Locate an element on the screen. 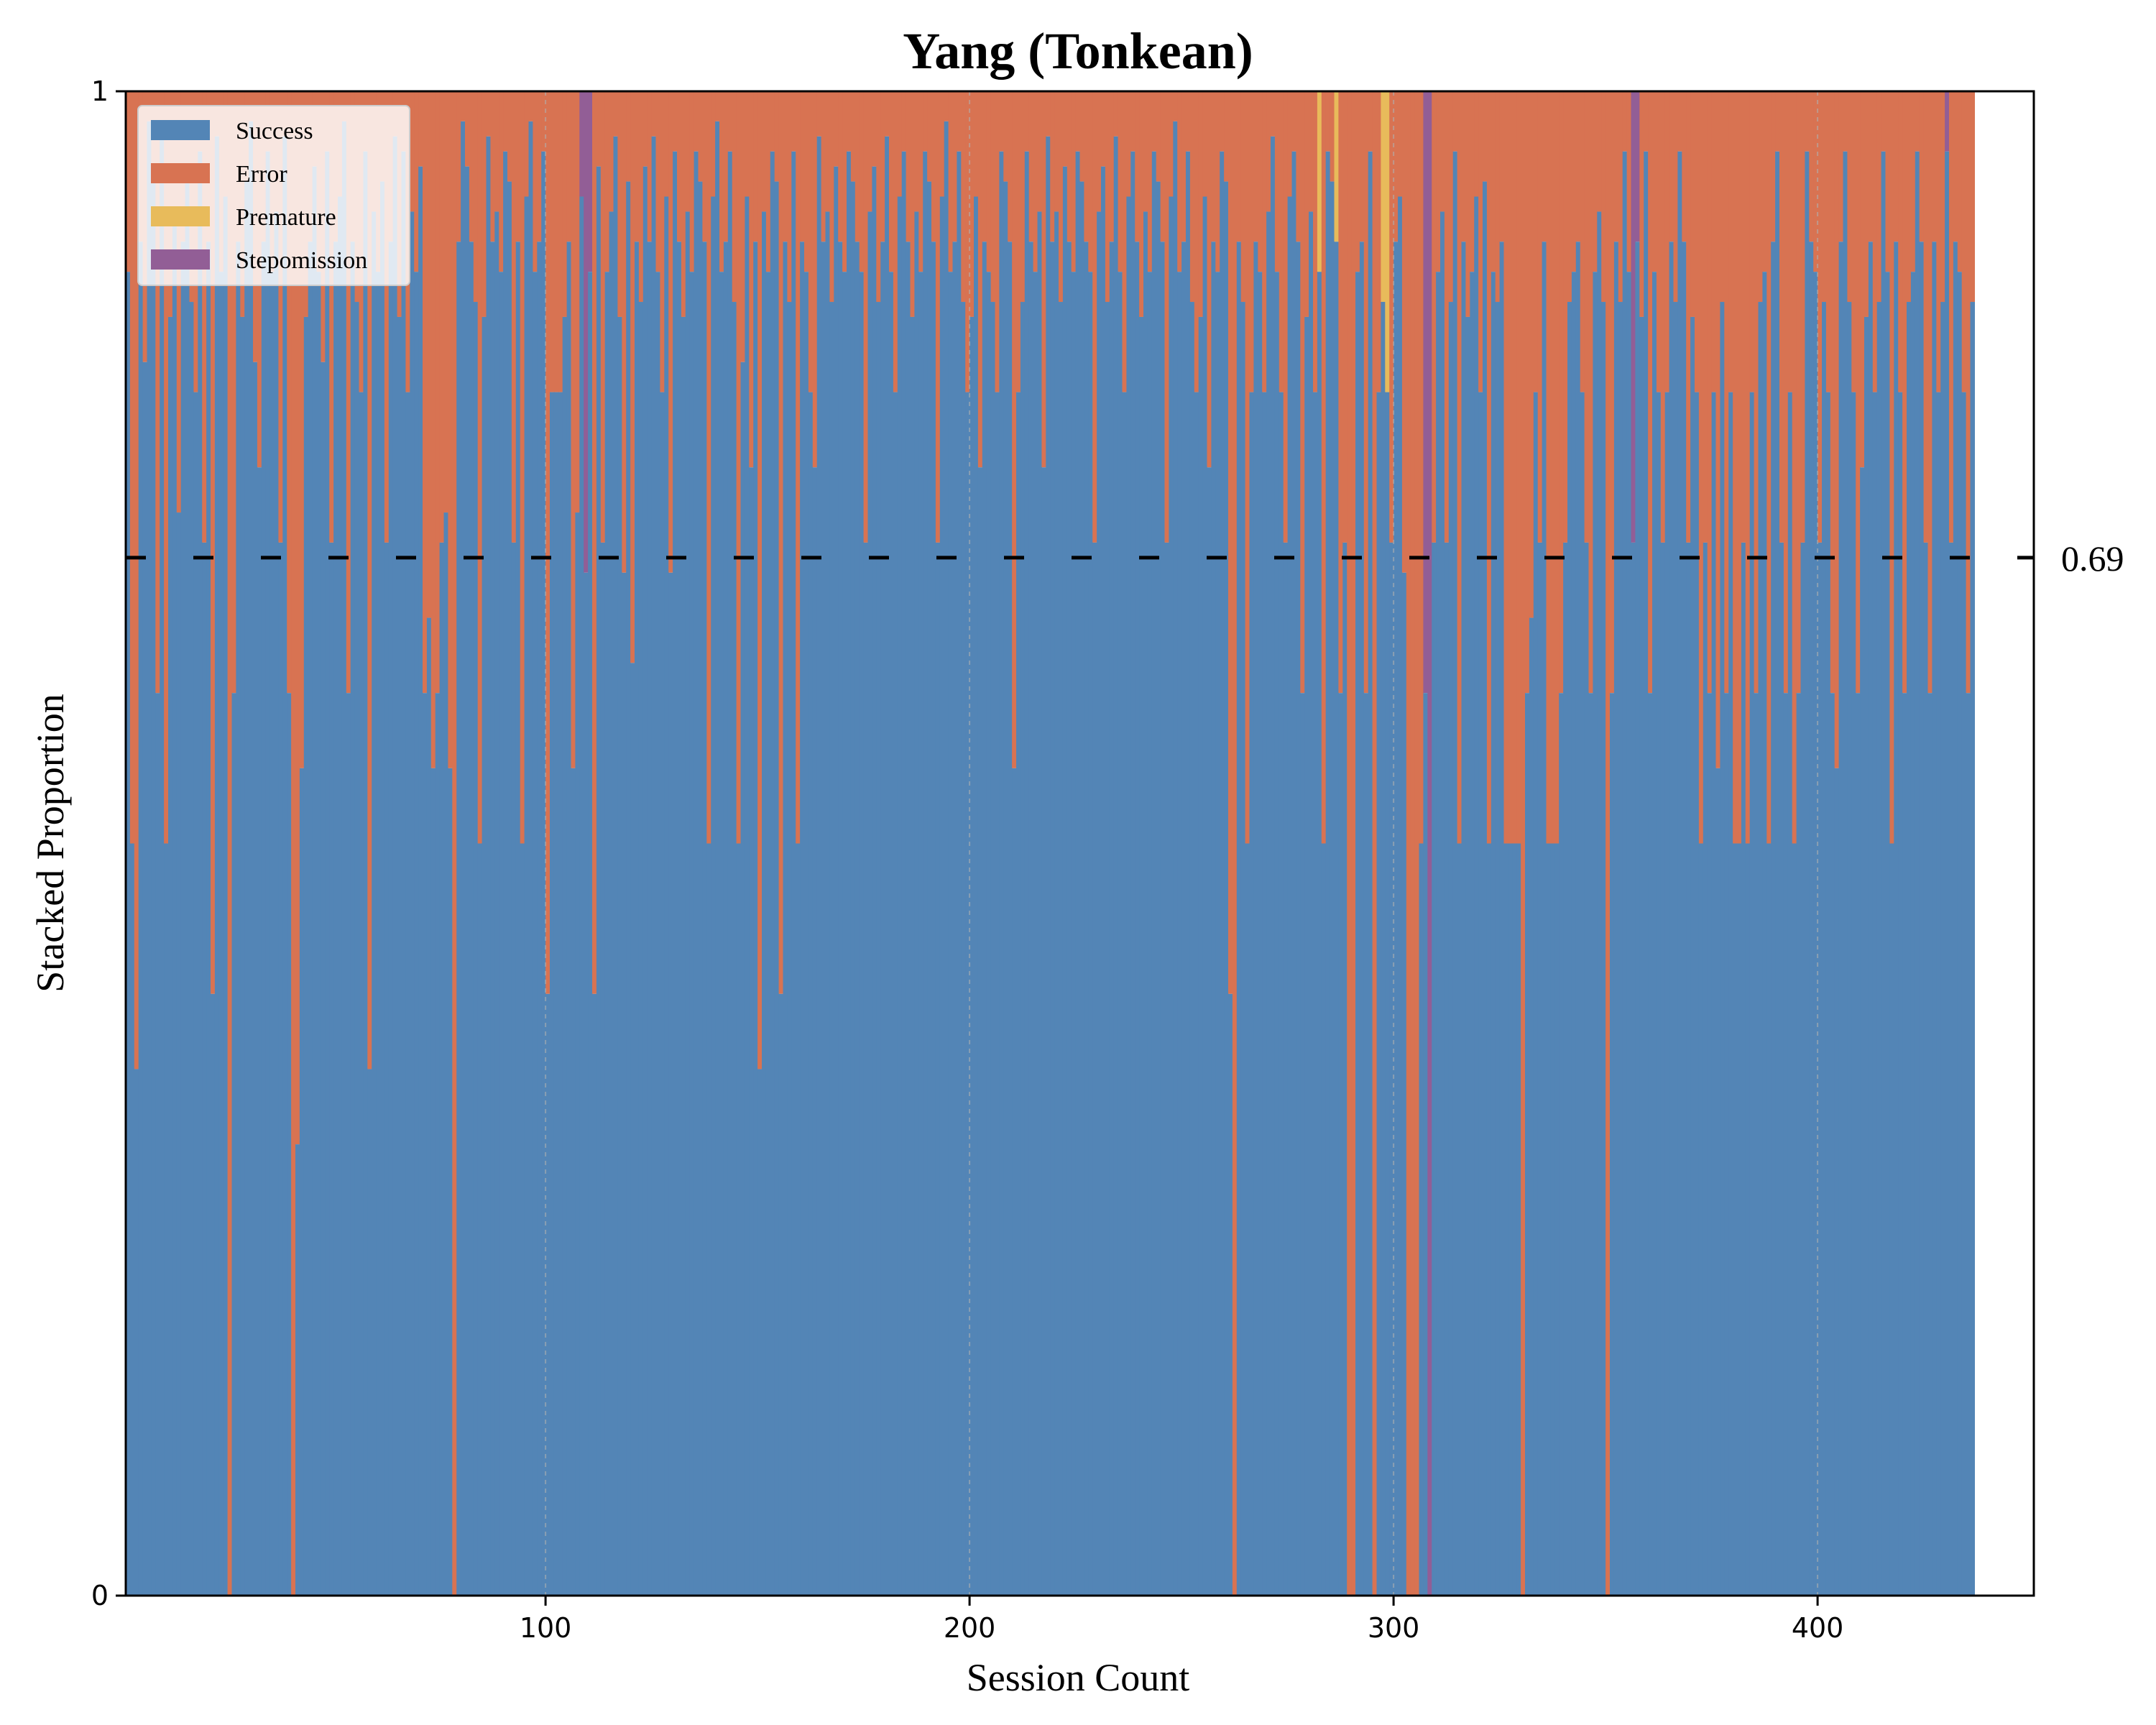 The width and height of the screenshot is (2156, 1725). x-tick-label: 400 is located at coordinates (1818, 1628).